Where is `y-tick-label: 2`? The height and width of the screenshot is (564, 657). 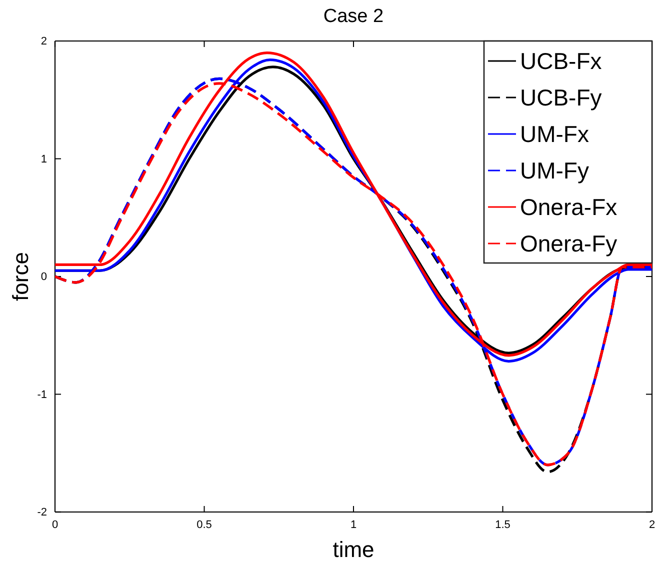
y-tick-label: 2 is located at coordinates (43, 42).